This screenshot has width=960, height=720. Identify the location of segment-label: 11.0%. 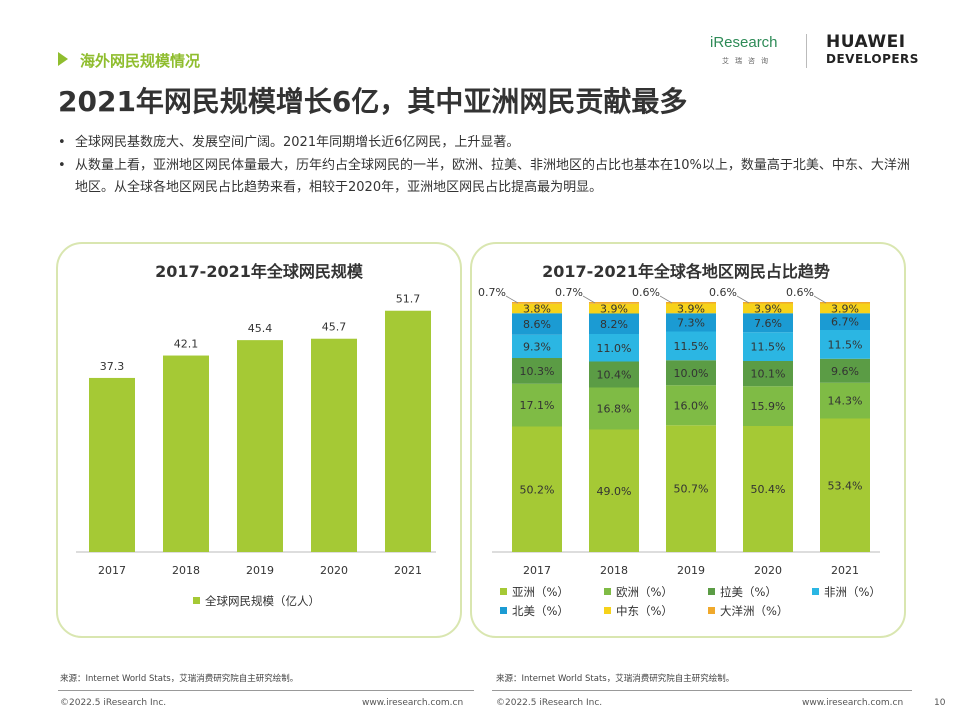
(614, 348).